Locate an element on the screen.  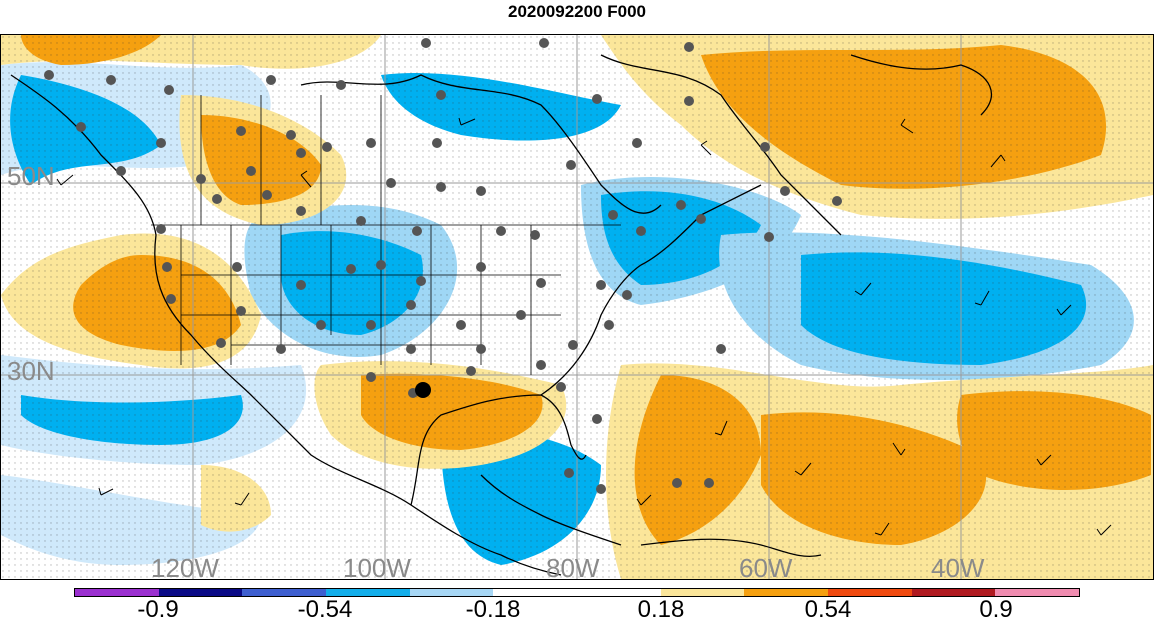
lon-label-60w: 60W is located at coordinates (766, 566).